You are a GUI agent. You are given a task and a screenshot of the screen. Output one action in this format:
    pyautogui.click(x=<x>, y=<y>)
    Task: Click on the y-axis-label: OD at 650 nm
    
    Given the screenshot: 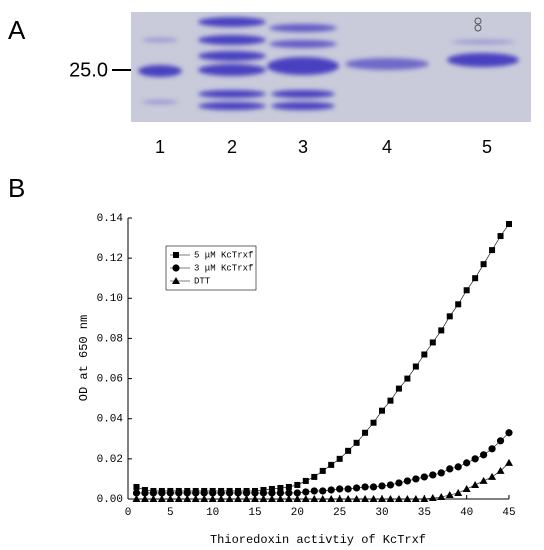 What is the action you would take?
    pyautogui.click(x=84, y=358)
    